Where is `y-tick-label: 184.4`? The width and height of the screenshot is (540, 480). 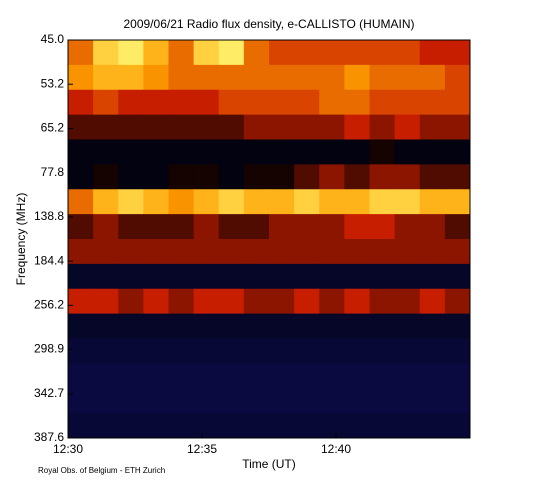
y-tick-label: 184.4 is located at coordinates (49, 260).